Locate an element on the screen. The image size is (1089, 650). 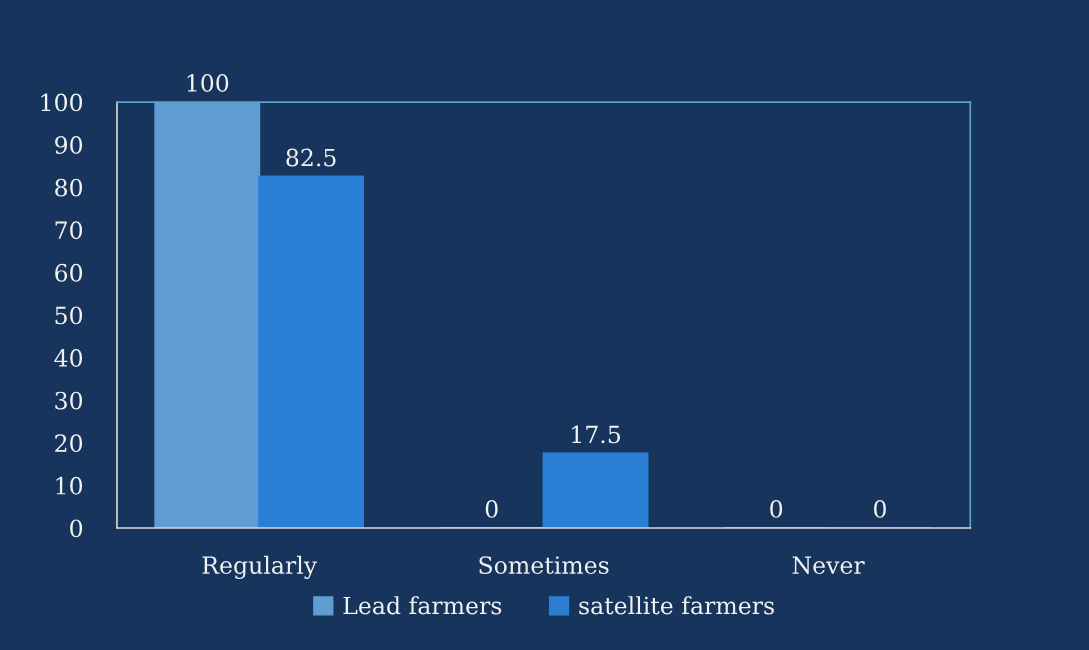
y-tick-label: 0 is located at coordinates (76, 528).